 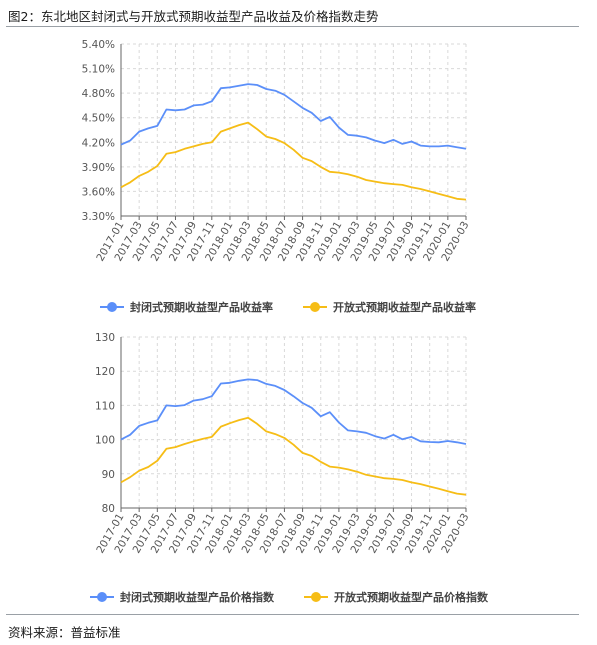 What do you see at coordinates (98, 70) in the screenshot?
I see `yield-ytick-label: 5.10%` at bounding box center [98, 70].